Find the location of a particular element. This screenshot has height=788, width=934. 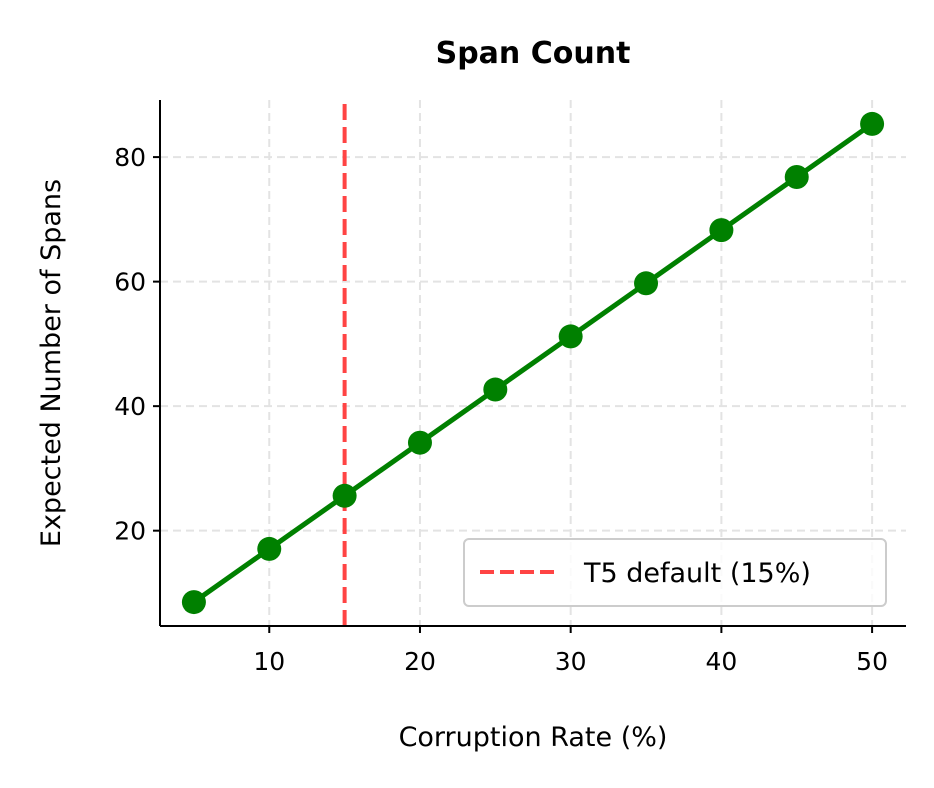

legend: T5 default (15%) is located at coordinates (675, 572).